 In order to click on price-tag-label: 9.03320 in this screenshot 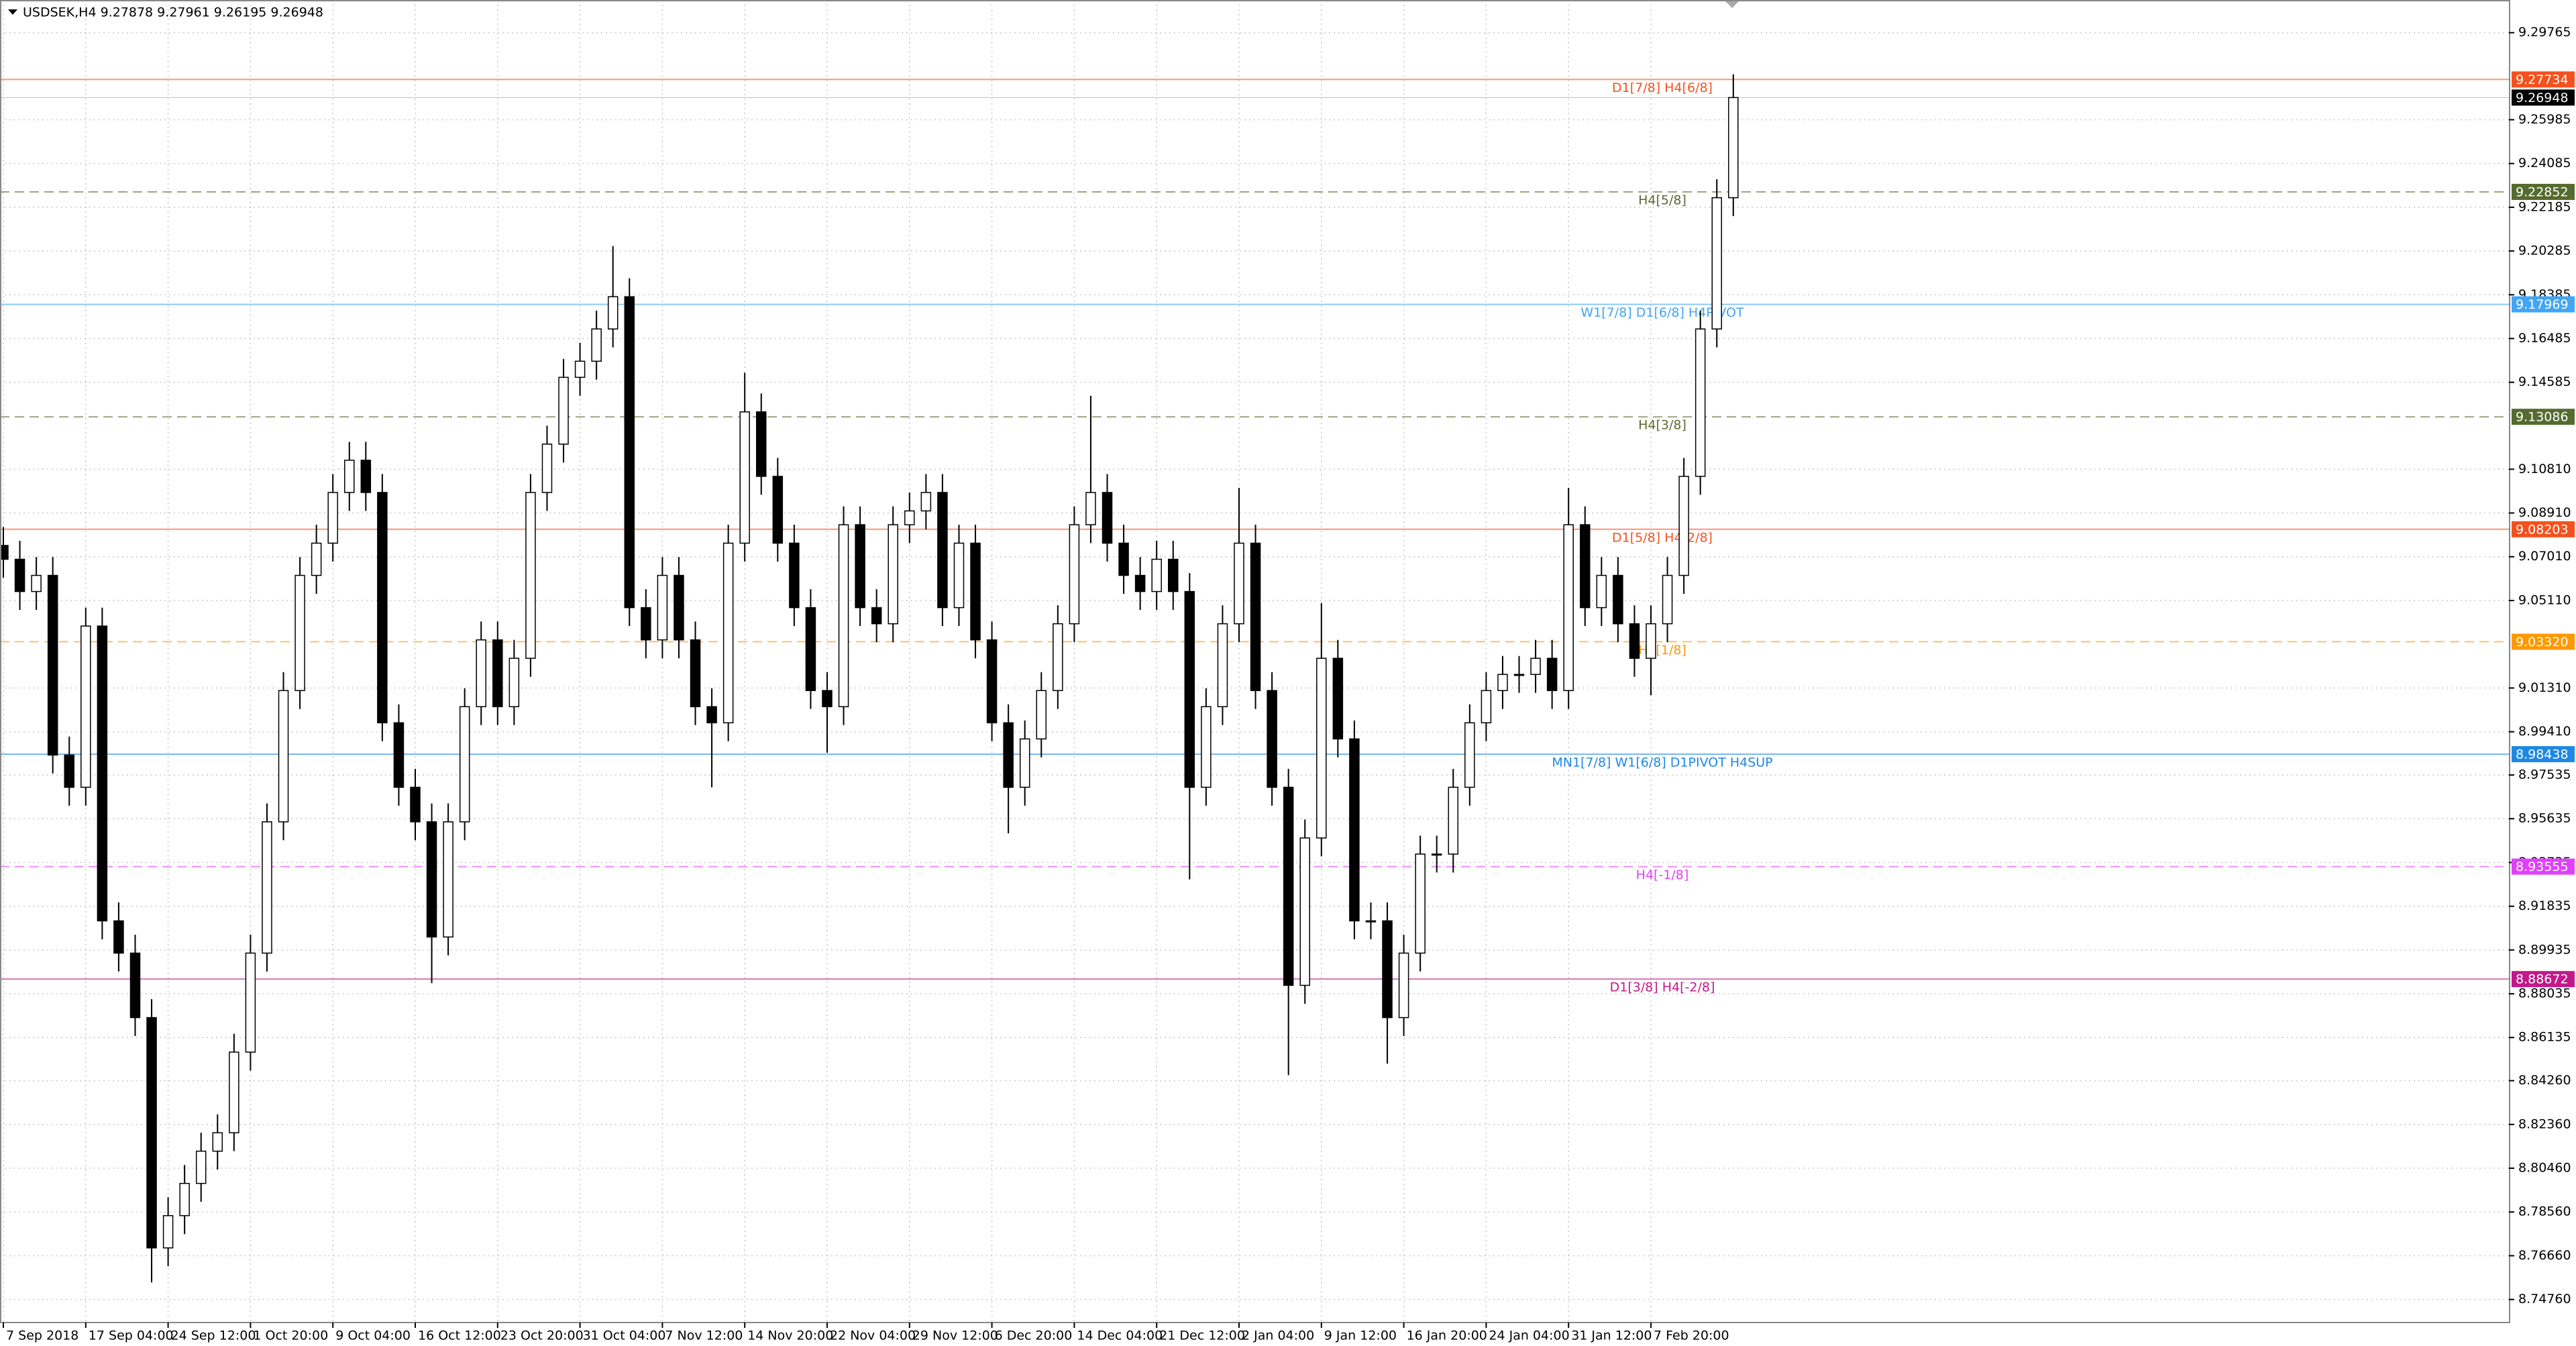, I will do `click(2542, 642)`.